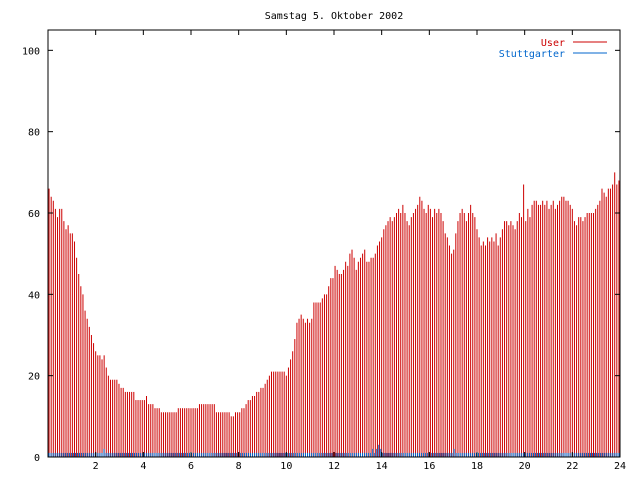 Image resolution: width=640 pixels, height=480 pixels. I want to click on x-tick-label: 18, so click(477, 466).